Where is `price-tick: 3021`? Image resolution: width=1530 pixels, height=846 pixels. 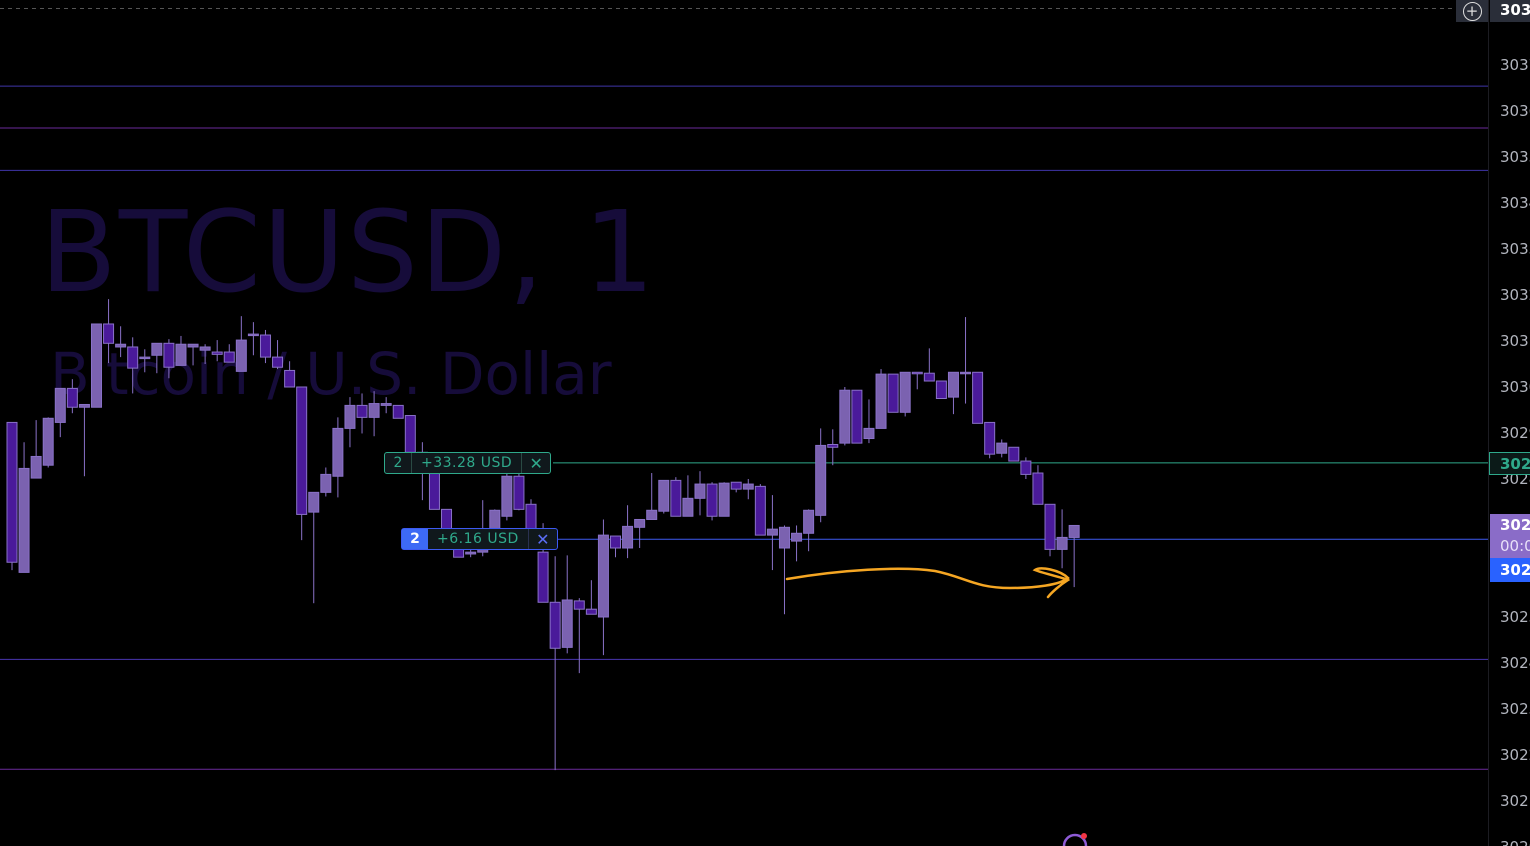
price-tick: 3021 is located at coordinates (1515, 801).